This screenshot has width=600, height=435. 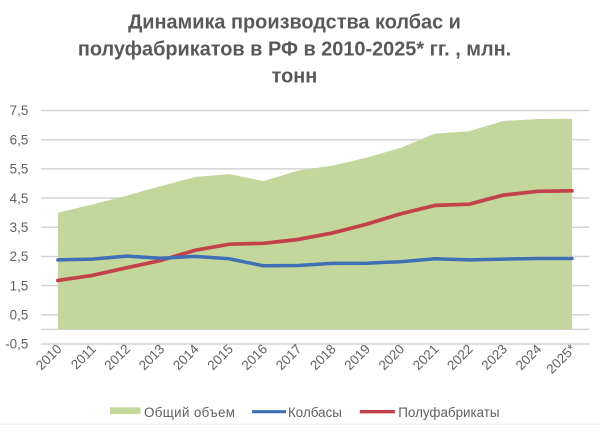 I want to click on svg-text: 0,5, so click(x=19, y=315).